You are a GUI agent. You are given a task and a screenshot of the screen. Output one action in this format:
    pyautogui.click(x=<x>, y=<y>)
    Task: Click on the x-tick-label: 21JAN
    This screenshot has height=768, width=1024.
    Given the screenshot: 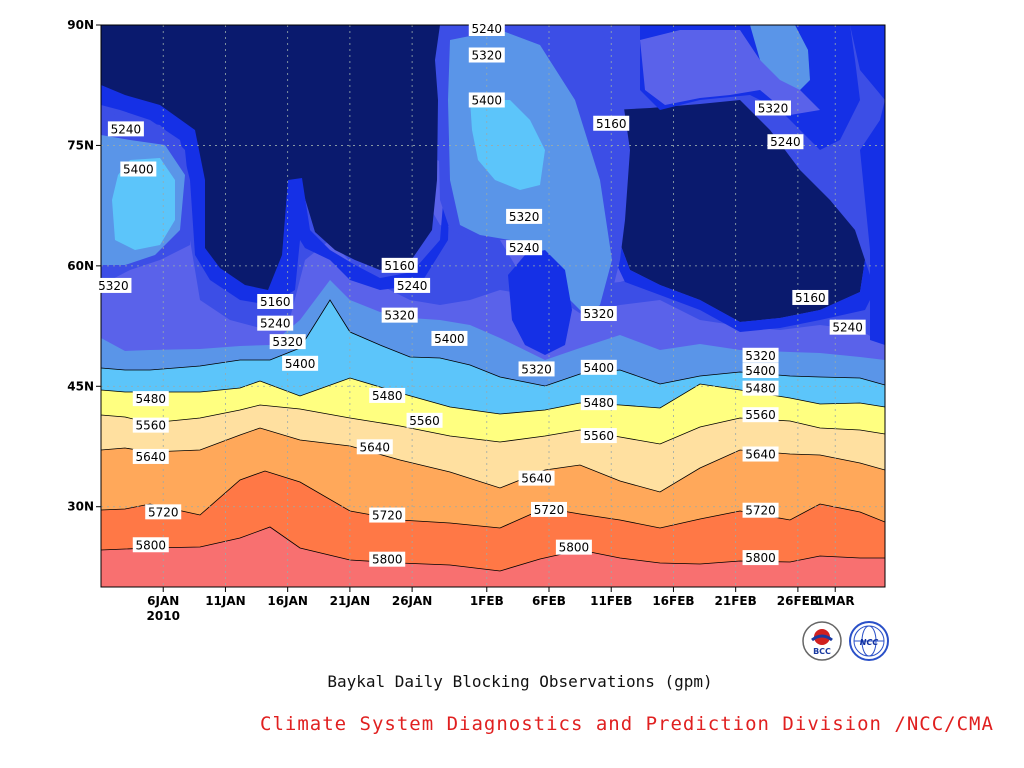 What is the action you would take?
    pyautogui.click(x=350, y=601)
    